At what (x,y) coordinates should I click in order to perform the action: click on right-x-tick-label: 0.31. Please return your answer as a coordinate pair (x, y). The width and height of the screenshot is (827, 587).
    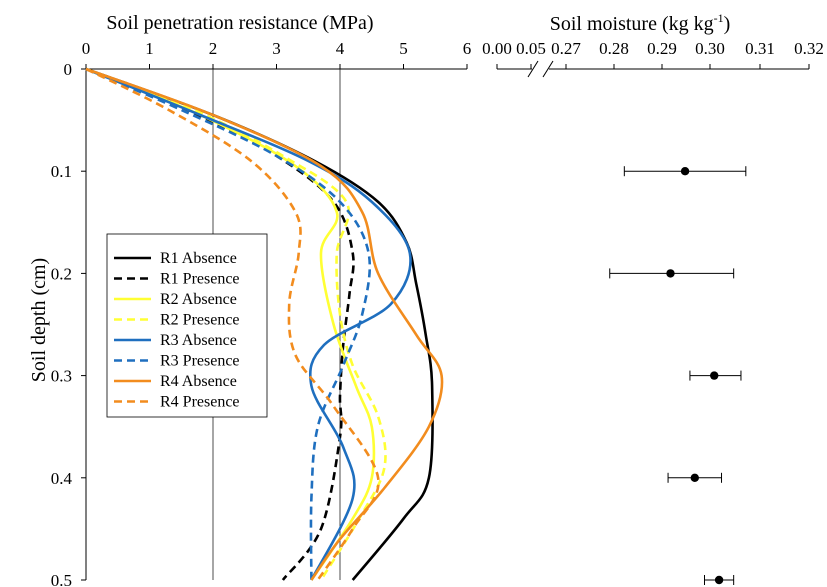
    Looking at the image, I should click on (760, 48).